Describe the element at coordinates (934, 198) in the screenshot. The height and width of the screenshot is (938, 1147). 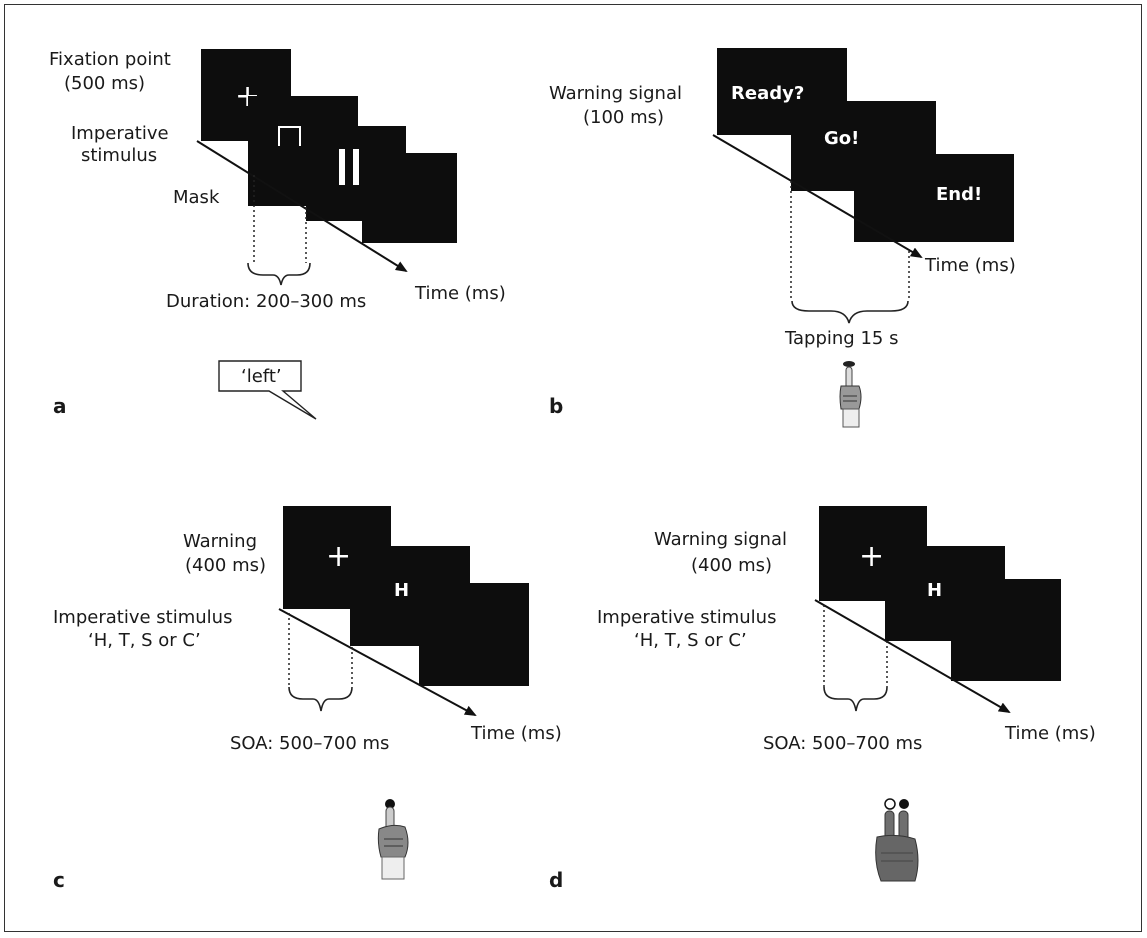
I see `end-screen` at that location.